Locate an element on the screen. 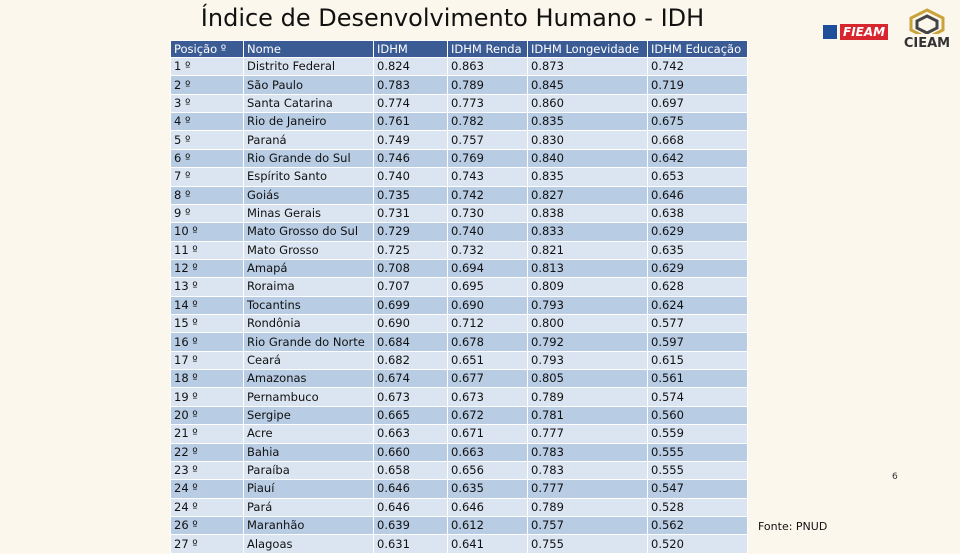 This screenshot has height=554, width=960. table-cell: 0.769 is located at coordinates (487, 158).